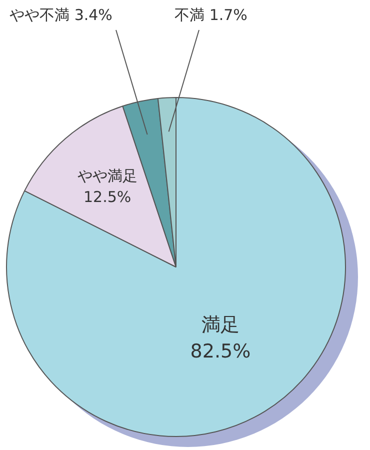 This screenshot has width=370, height=450. Describe the element at coordinates (220, 325) in the screenshot. I see `slice-label: 満足` at that location.